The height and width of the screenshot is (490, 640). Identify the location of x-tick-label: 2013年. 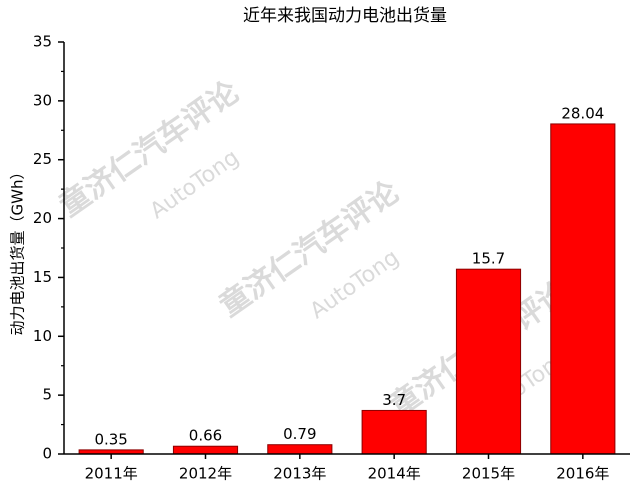
(299, 474).